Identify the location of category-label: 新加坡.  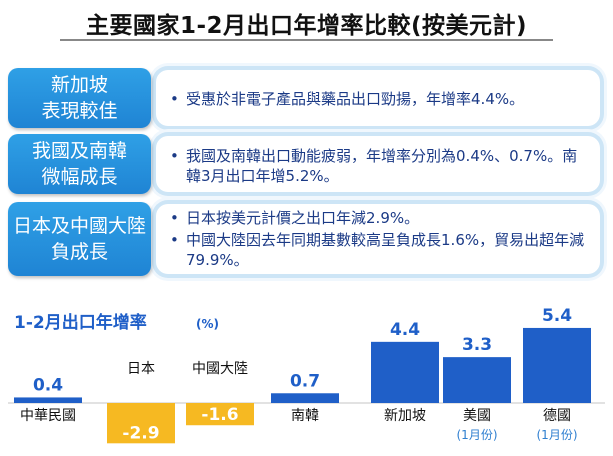
(405, 416).